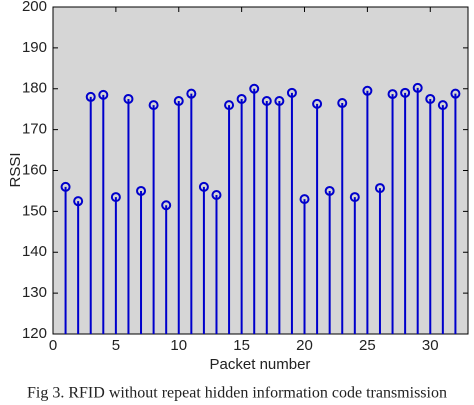 The height and width of the screenshot is (405, 474). Describe the element at coordinates (34, 292) in the screenshot. I see `y-tick-label: 130` at that location.